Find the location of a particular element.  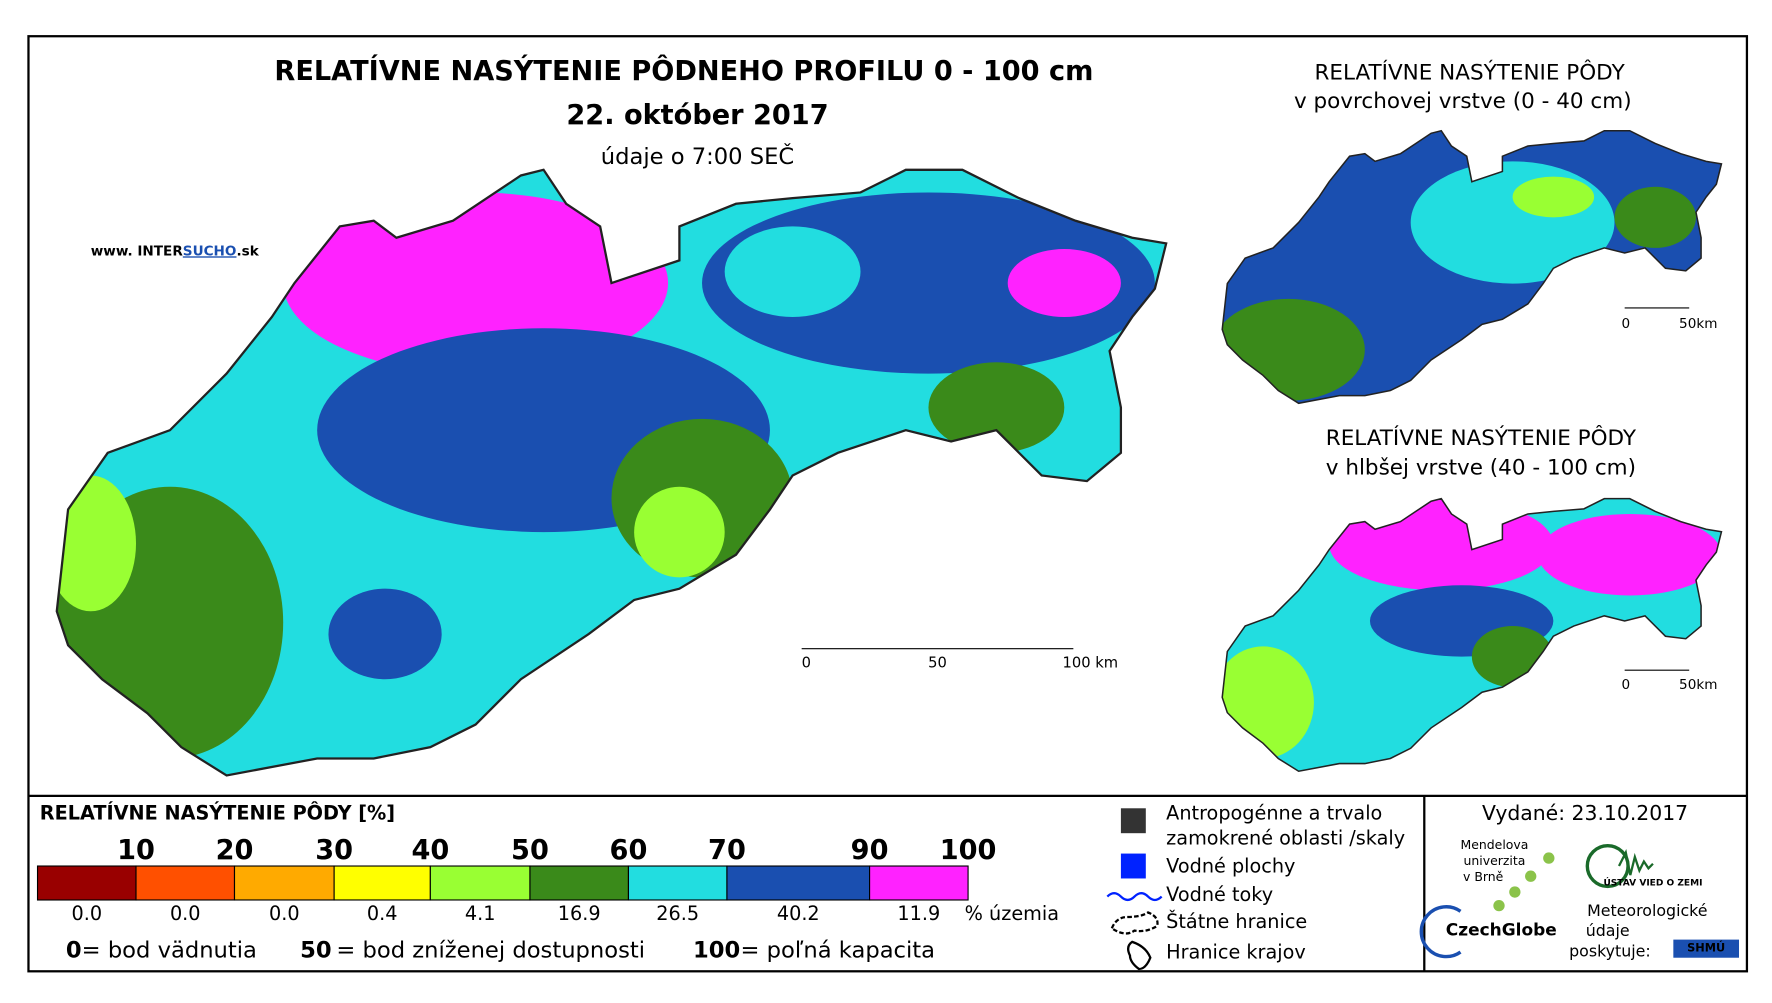

legend-threshold: 100 is located at coordinates (968, 850).